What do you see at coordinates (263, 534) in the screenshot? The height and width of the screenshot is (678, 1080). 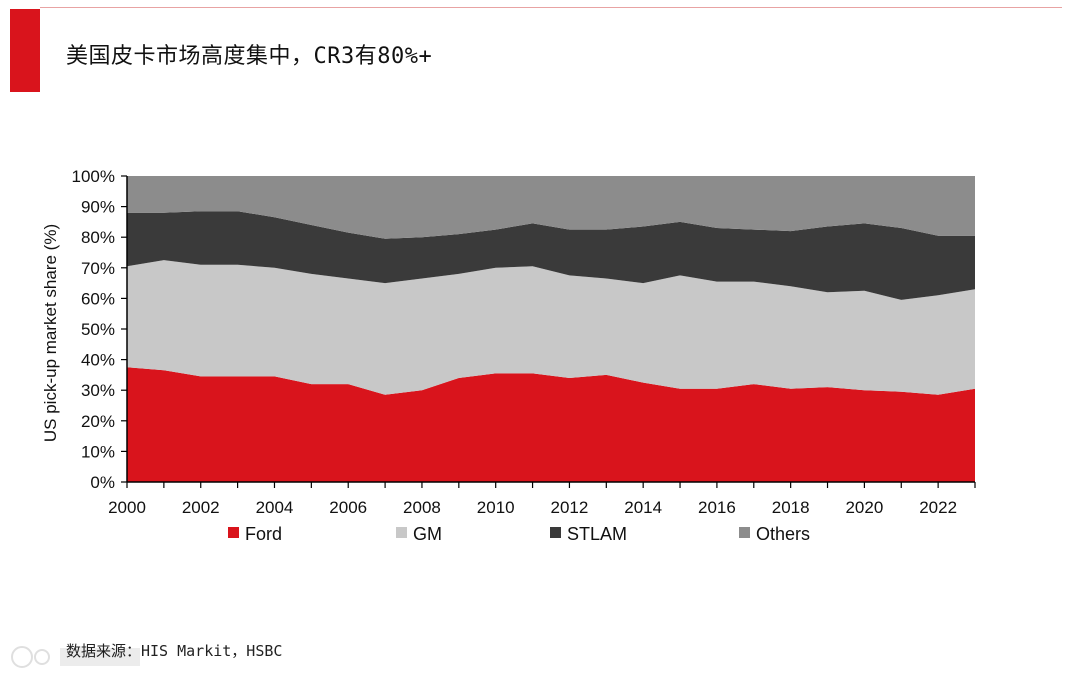 I see `legend-label: Ford` at bounding box center [263, 534].